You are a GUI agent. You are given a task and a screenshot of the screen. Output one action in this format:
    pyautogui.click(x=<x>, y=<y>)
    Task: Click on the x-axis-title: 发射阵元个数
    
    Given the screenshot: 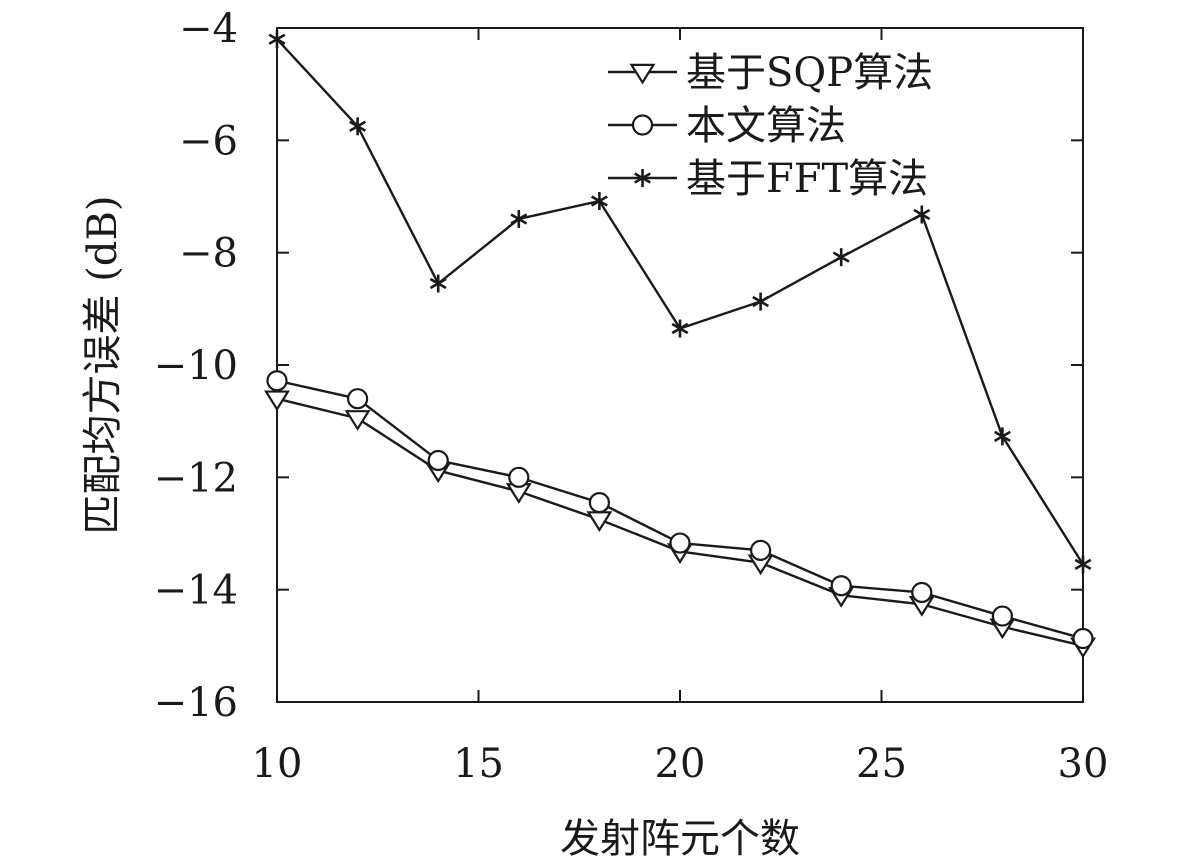 What is the action you would take?
    pyautogui.click(x=680, y=839)
    